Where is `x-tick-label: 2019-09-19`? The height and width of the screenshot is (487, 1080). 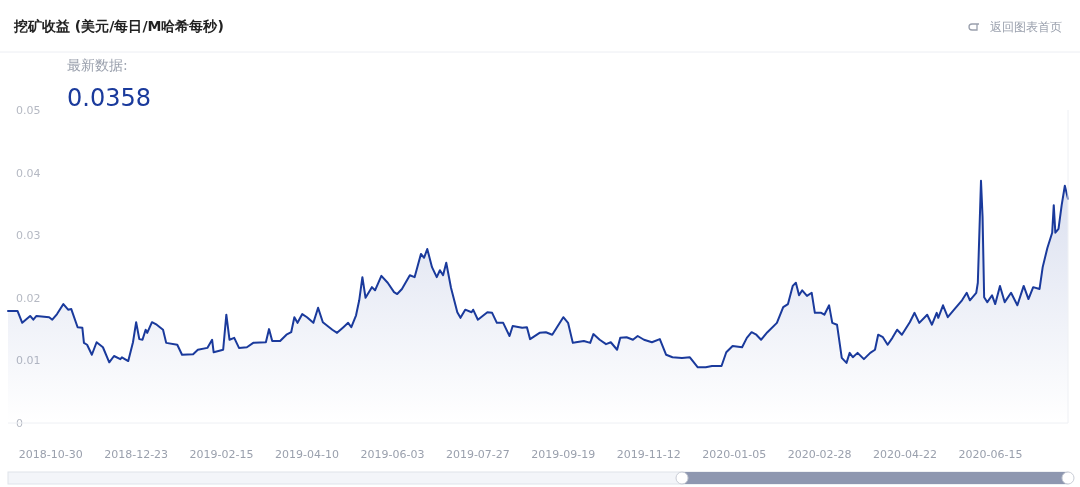 x-tick-label: 2019-09-19 is located at coordinates (563, 454).